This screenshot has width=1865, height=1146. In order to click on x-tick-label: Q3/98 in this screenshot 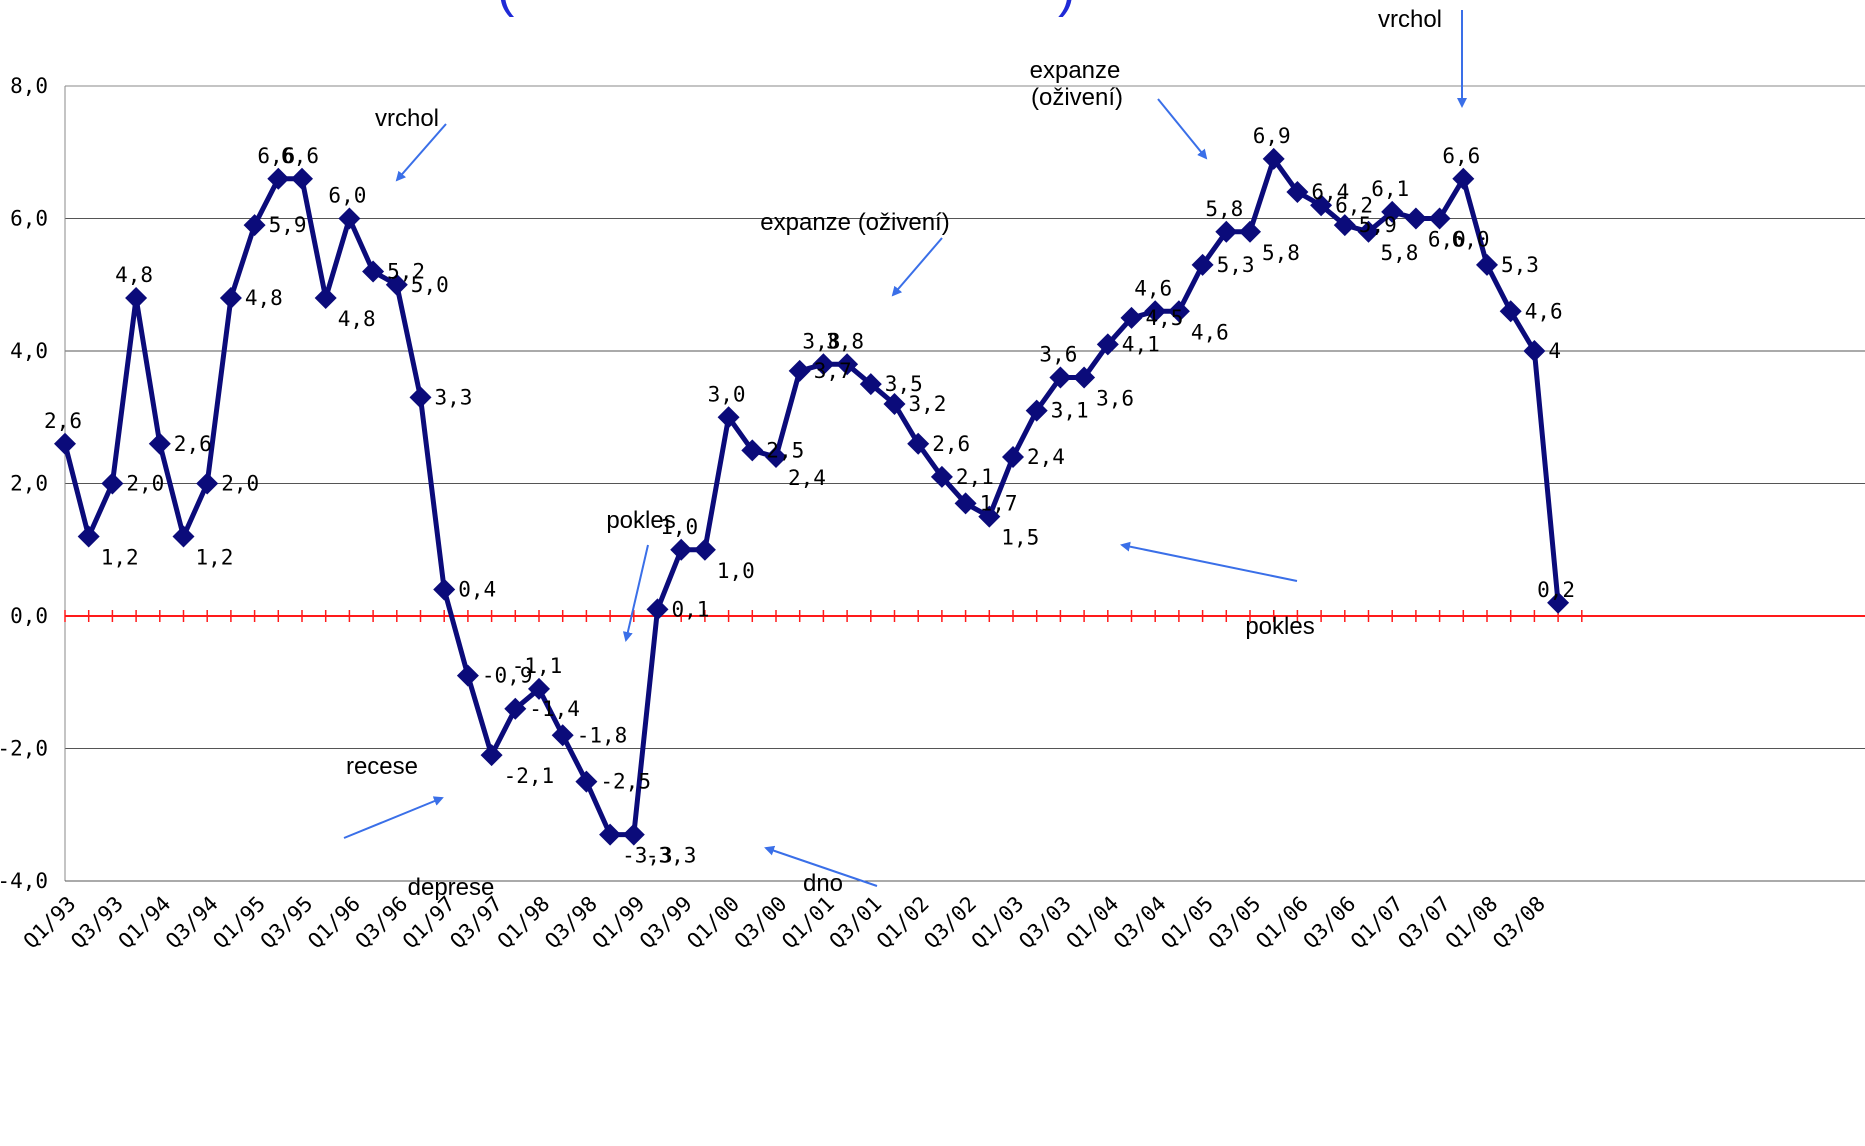, I will do `click(571, 923)`.